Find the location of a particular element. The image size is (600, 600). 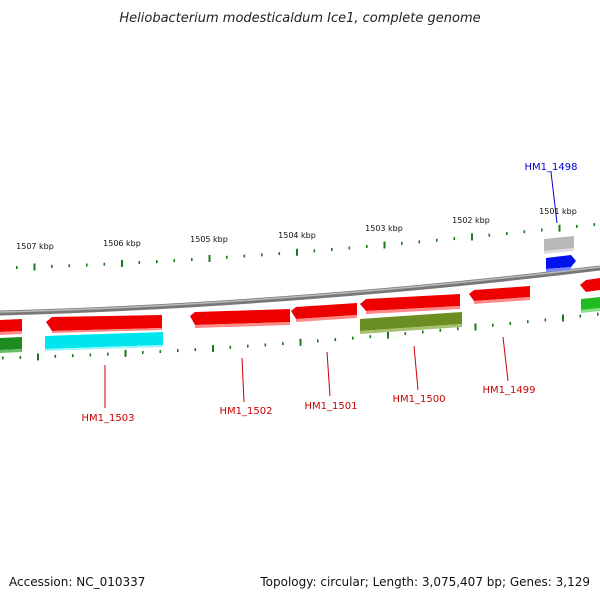

scale-label-1503: 1503 kbp is located at coordinates (384, 228).